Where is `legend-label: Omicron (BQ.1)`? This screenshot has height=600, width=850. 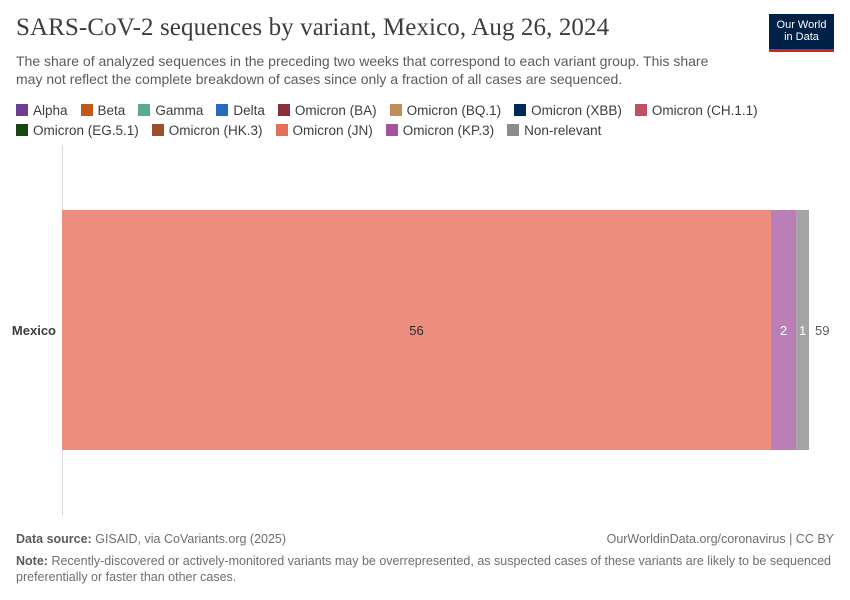 legend-label: Omicron (BQ.1) is located at coordinates (454, 110).